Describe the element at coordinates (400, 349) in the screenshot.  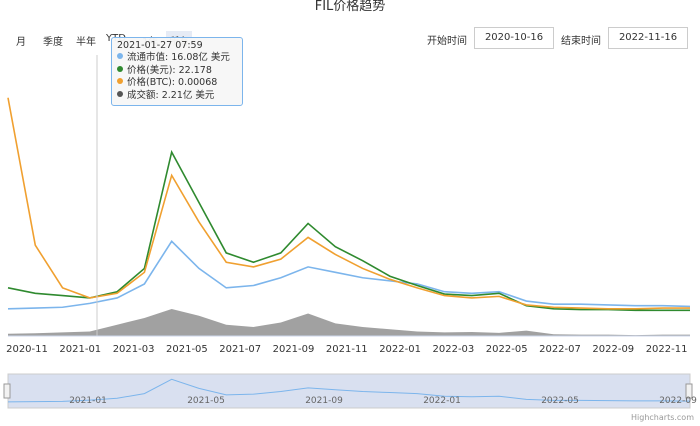
I see `x-tick-label: 2022-01` at that location.